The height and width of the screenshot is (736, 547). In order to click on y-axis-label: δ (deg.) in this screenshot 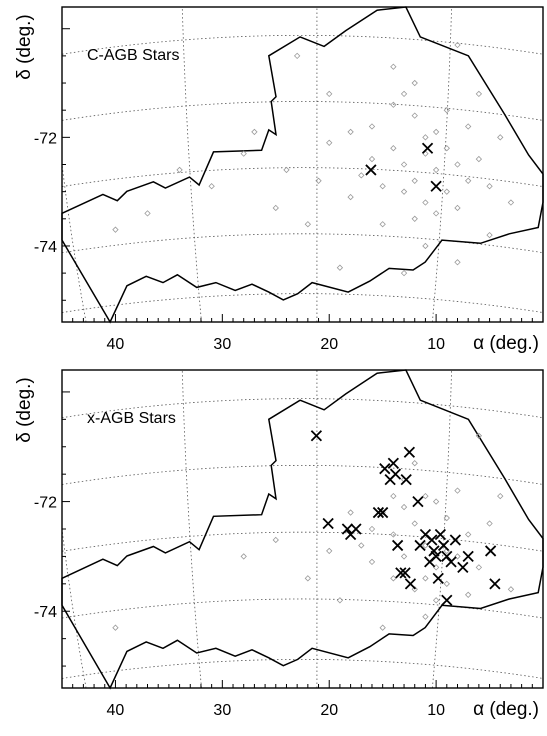, I will do `click(24, 47)`.